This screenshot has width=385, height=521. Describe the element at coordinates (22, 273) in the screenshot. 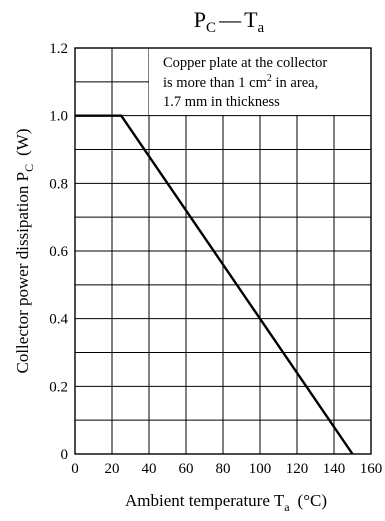

I see `y-axis-label-text: Collector power dissipation P` at that location.